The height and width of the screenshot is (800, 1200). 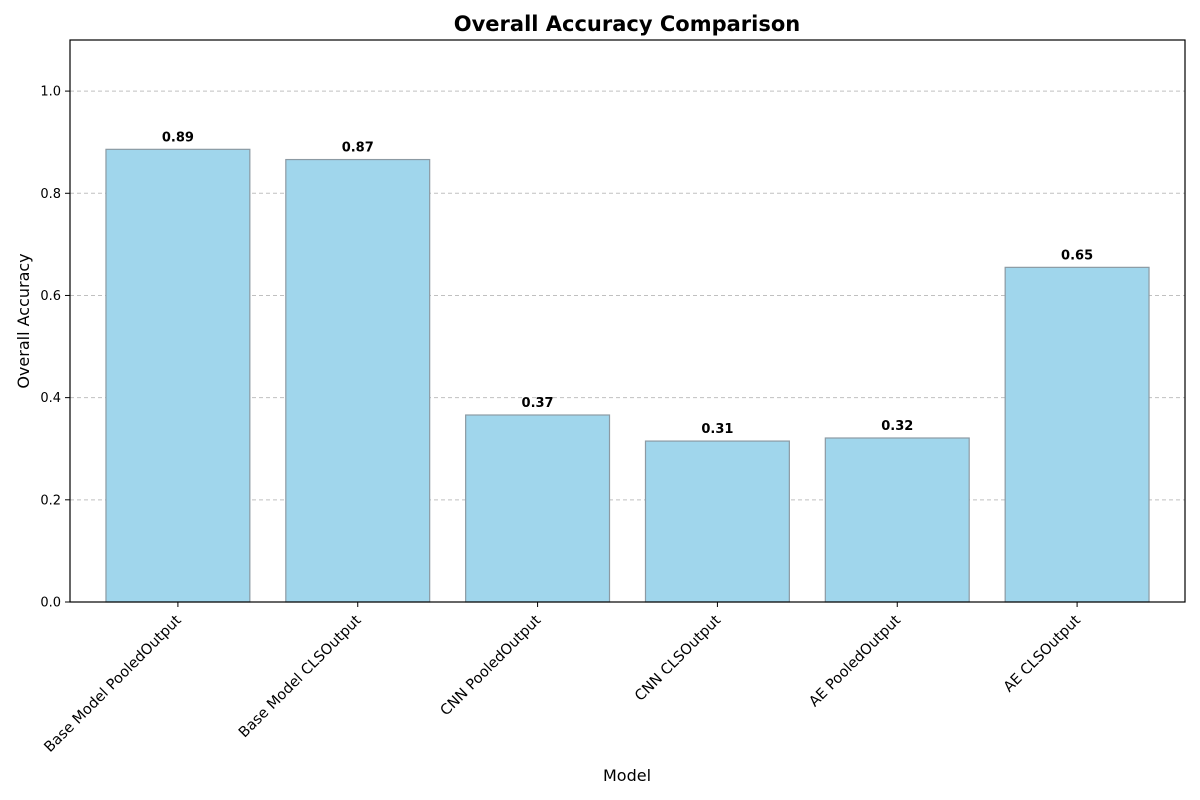 What do you see at coordinates (1077, 255) in the screenshot?
I see `bar-value-label: 0.65` at bounding box center [1077, 255].